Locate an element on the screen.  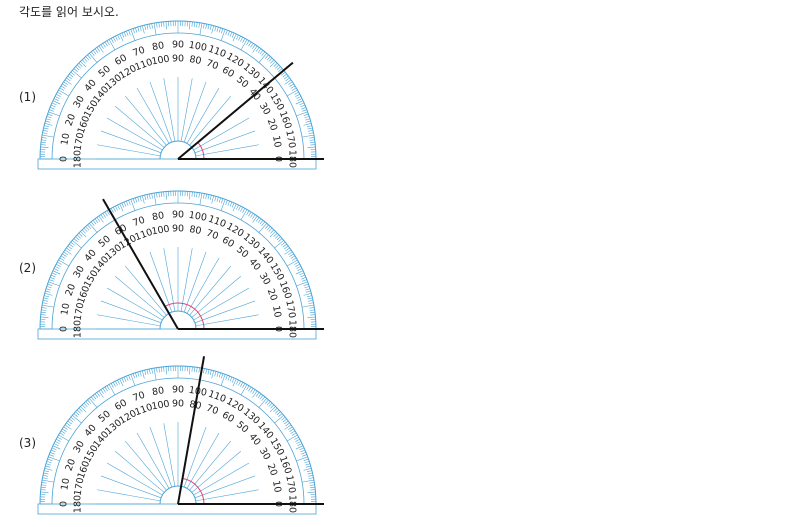
protractor-outer-label: 10 is located at coordinates (65, 484).